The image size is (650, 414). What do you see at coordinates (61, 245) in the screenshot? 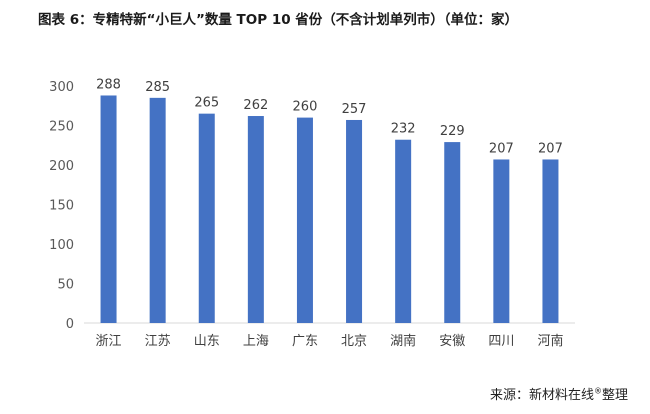
I see `y-tick-label: 100` at bounding box center [61, 245].